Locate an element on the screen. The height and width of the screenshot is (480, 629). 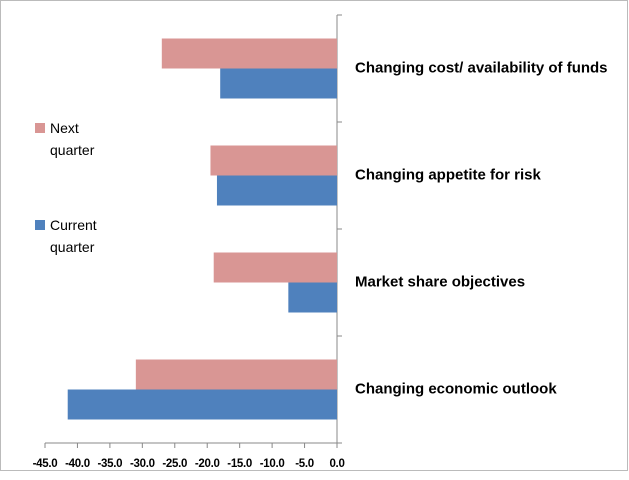
category-label: Changing appetite for risk is located at coordinates (448, 174).